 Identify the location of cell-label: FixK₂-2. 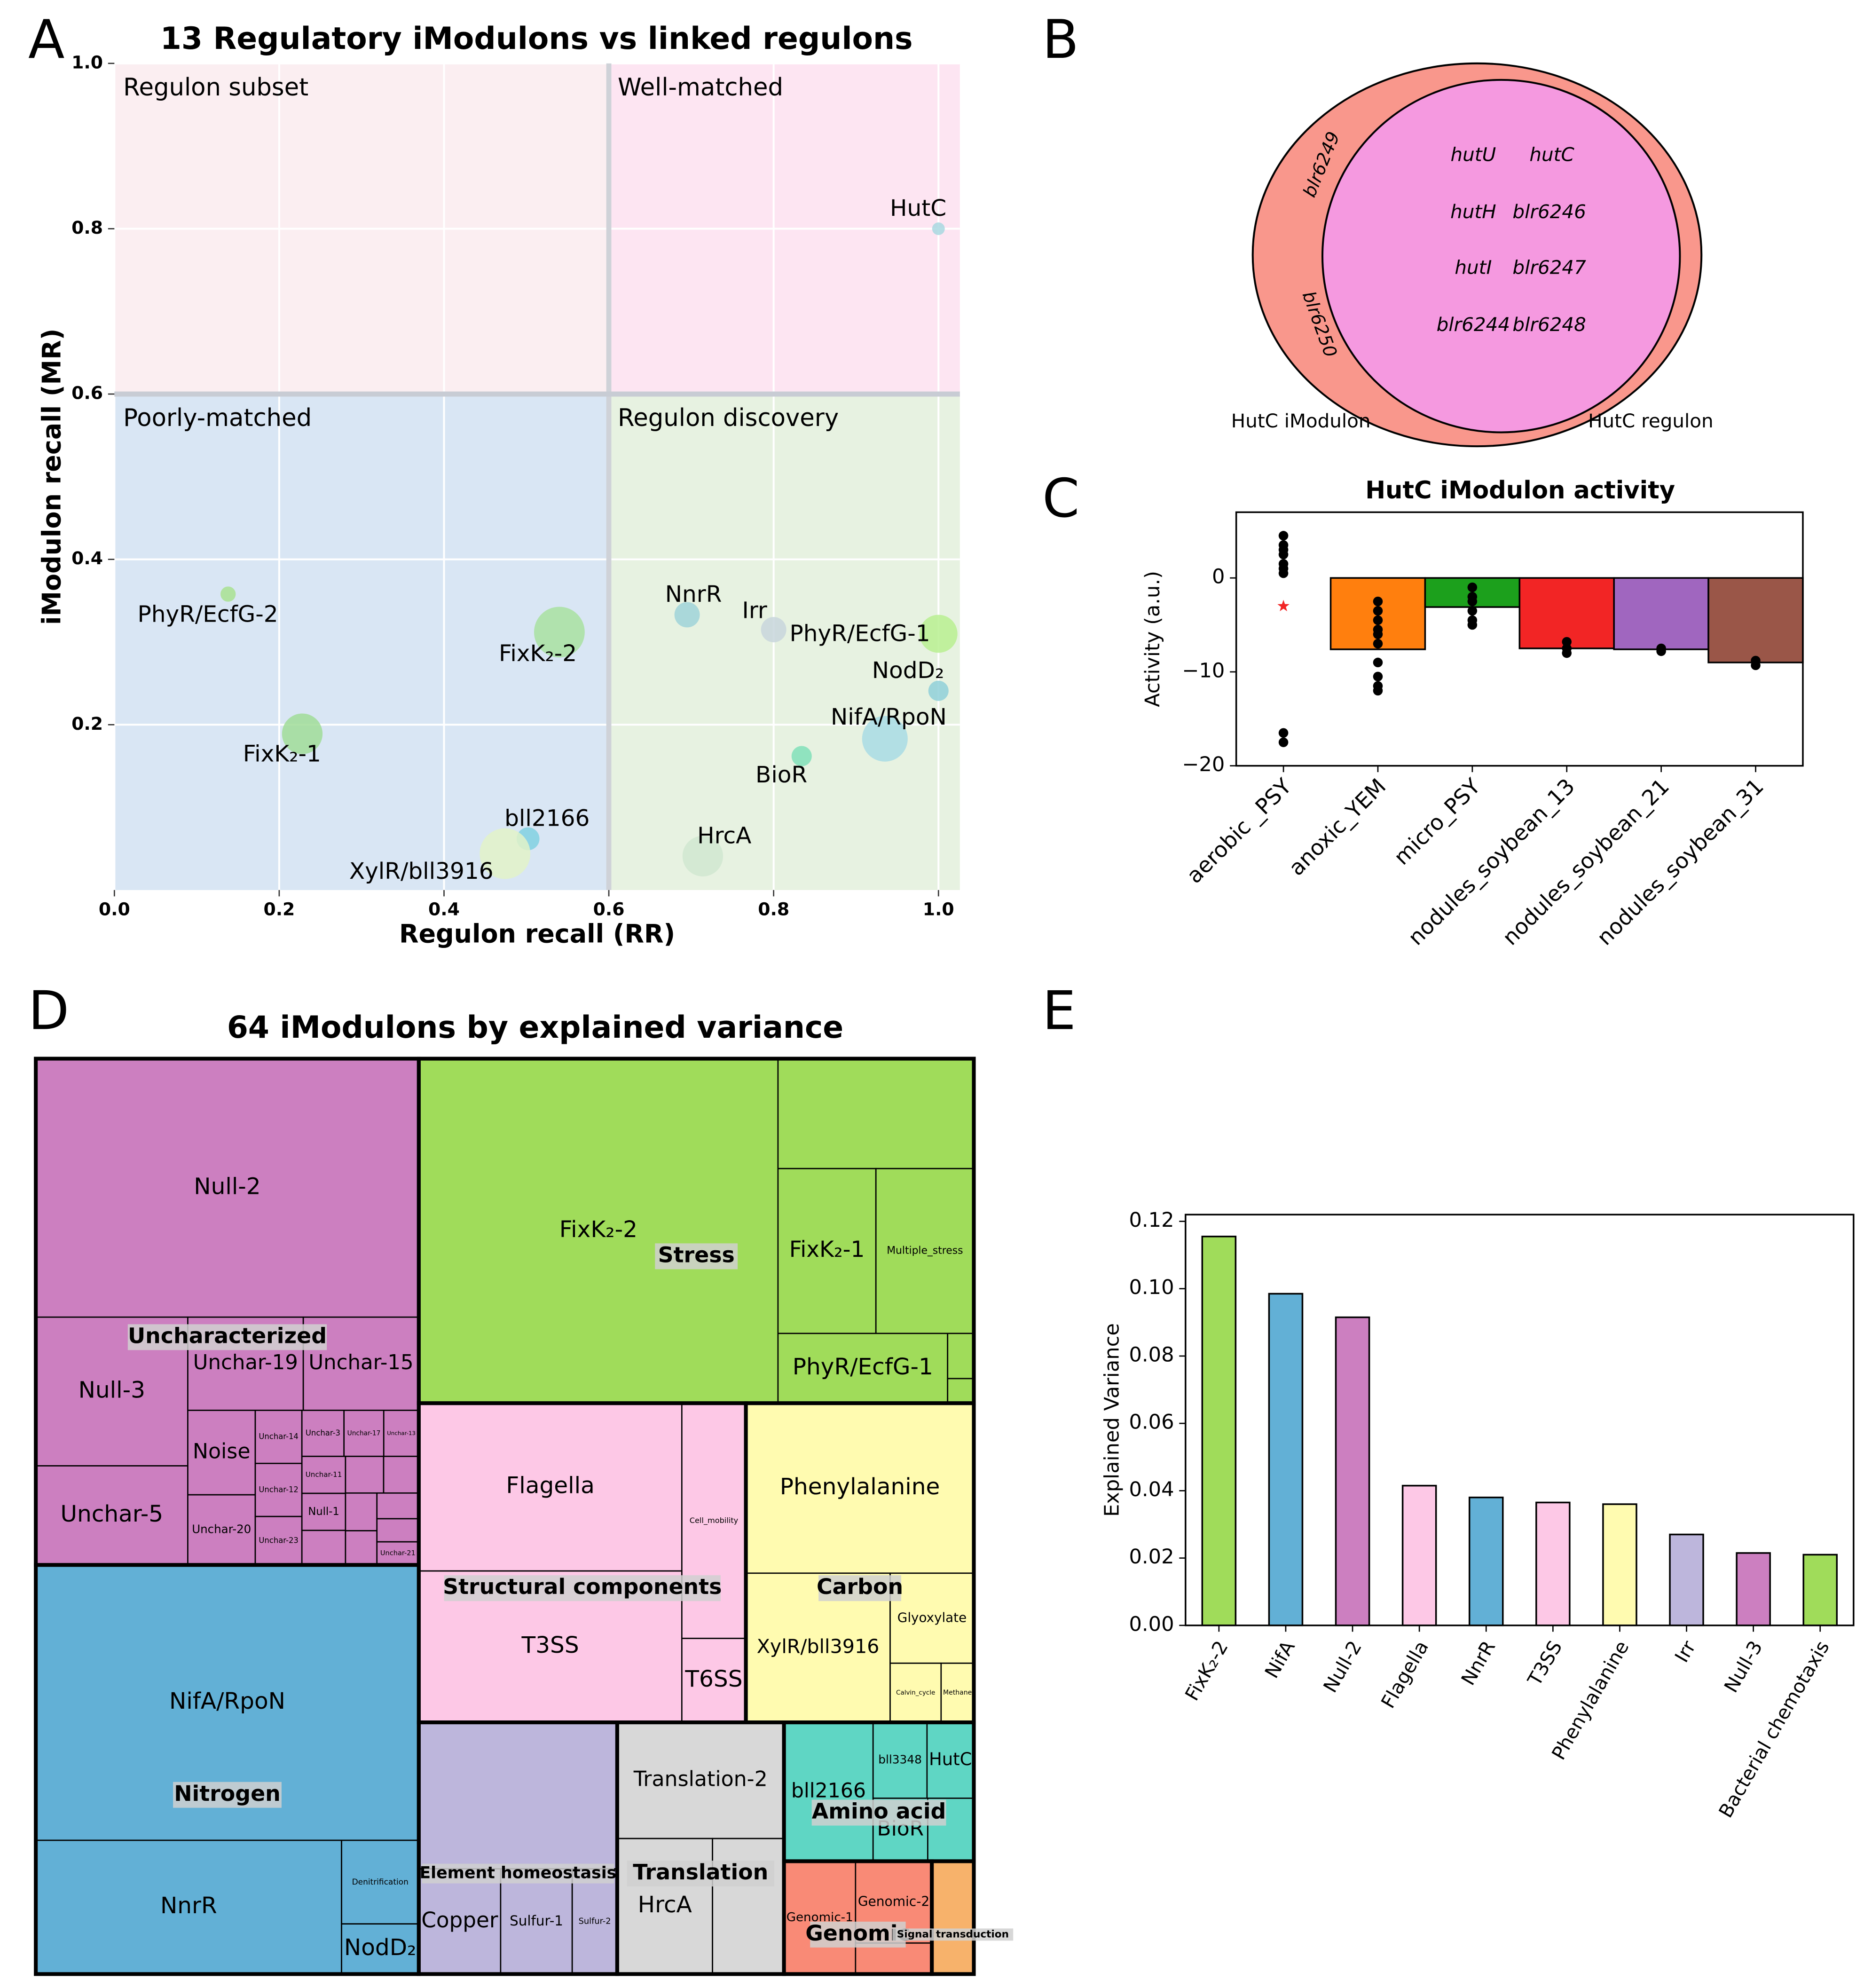
(598, 1229).